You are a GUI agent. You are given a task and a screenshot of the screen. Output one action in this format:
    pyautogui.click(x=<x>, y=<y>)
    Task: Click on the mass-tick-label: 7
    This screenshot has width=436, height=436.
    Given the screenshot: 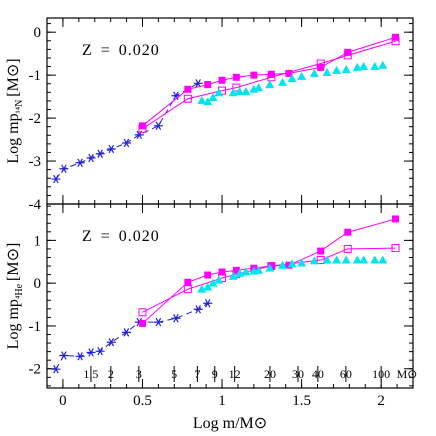 What is the action you would take?
    pyautogui.click(x=197, y=374)
    